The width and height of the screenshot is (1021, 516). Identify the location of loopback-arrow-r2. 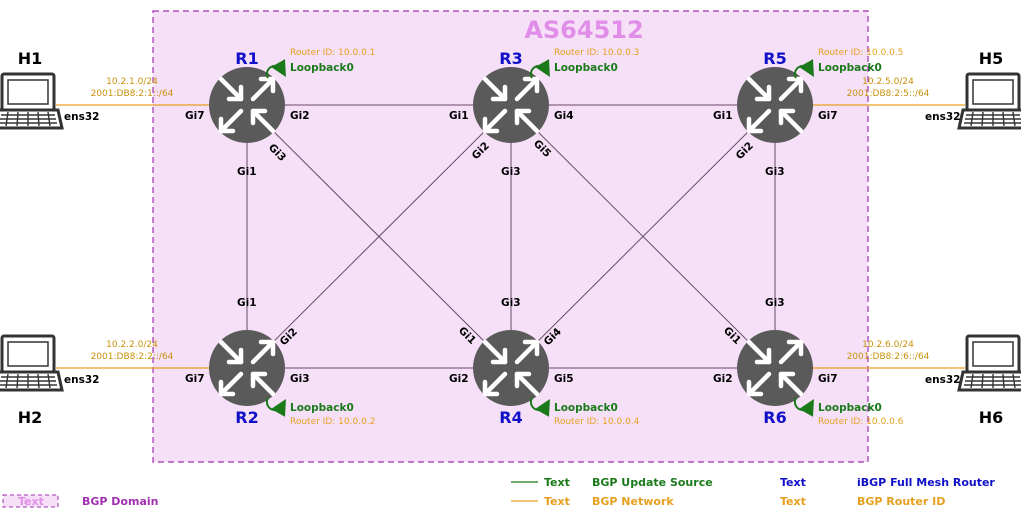
(275, 407).